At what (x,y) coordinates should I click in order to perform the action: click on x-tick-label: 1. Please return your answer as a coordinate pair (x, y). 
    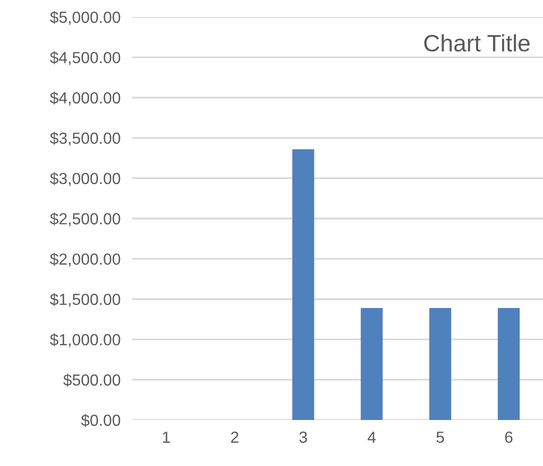
    Looking at the image, I should click on (166, 437).